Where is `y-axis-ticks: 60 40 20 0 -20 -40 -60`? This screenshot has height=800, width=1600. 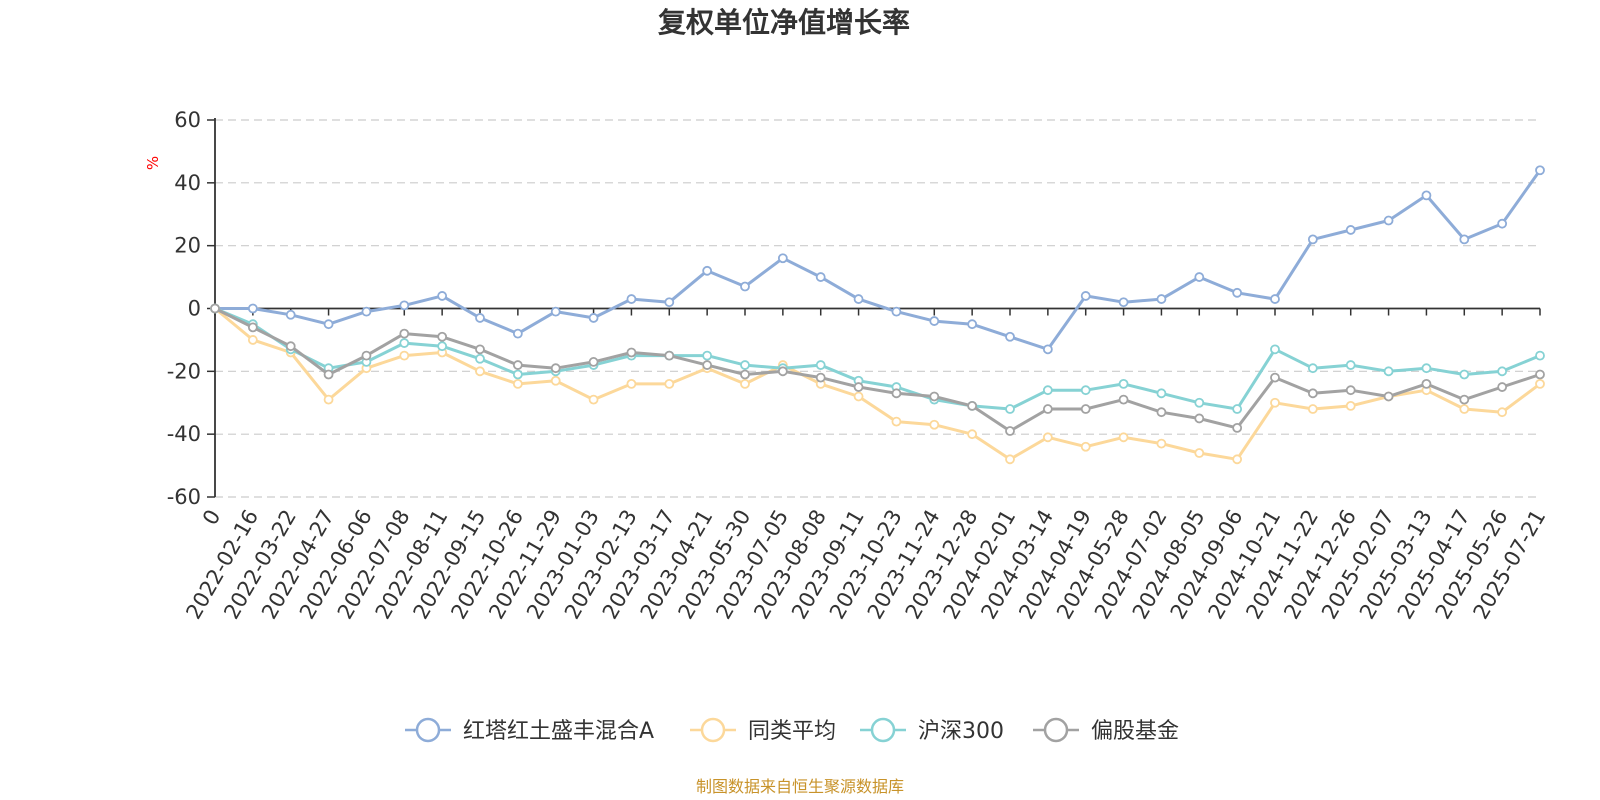
y-axis-ticks: 60 40 20 0 -20 -40 -60 is located at coordinates (191, 308).